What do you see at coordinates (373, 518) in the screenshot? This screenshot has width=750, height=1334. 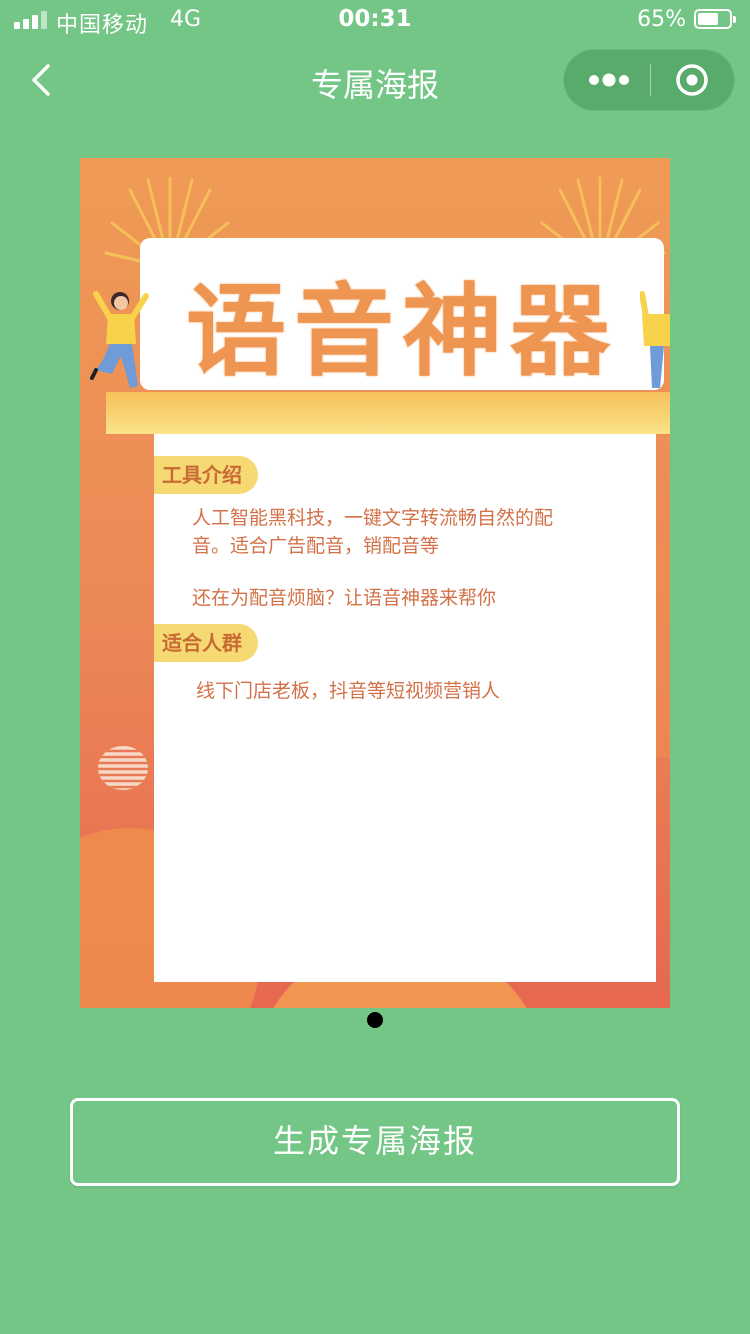 I see `section-text: 人工智能黑科技，一键文字转流畅自然的配` at bounding box center [373, 518].